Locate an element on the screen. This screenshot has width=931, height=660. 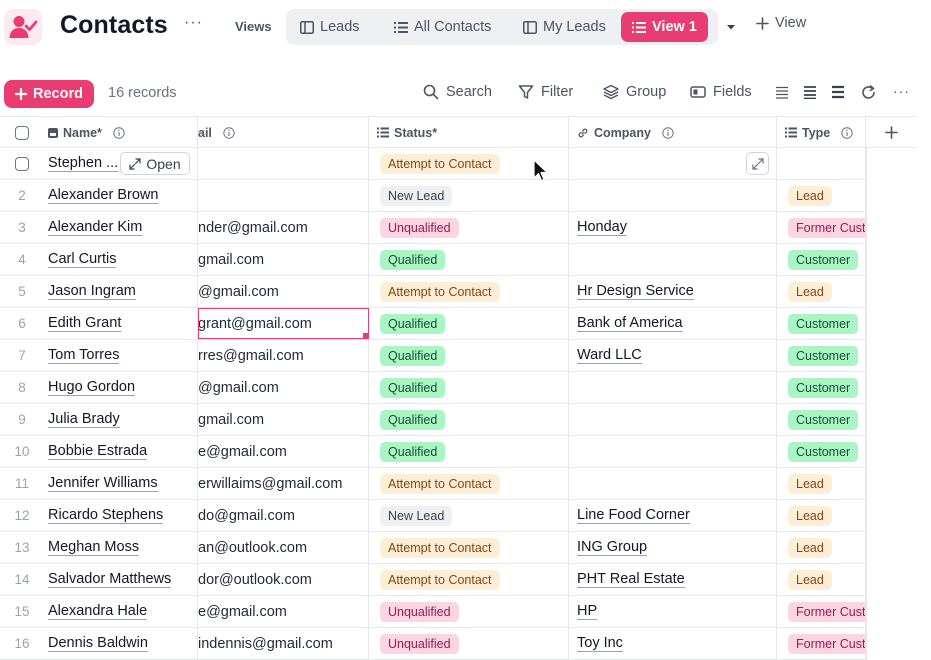
company-cell: Line Food Corner is located at coordinates (673, 515).